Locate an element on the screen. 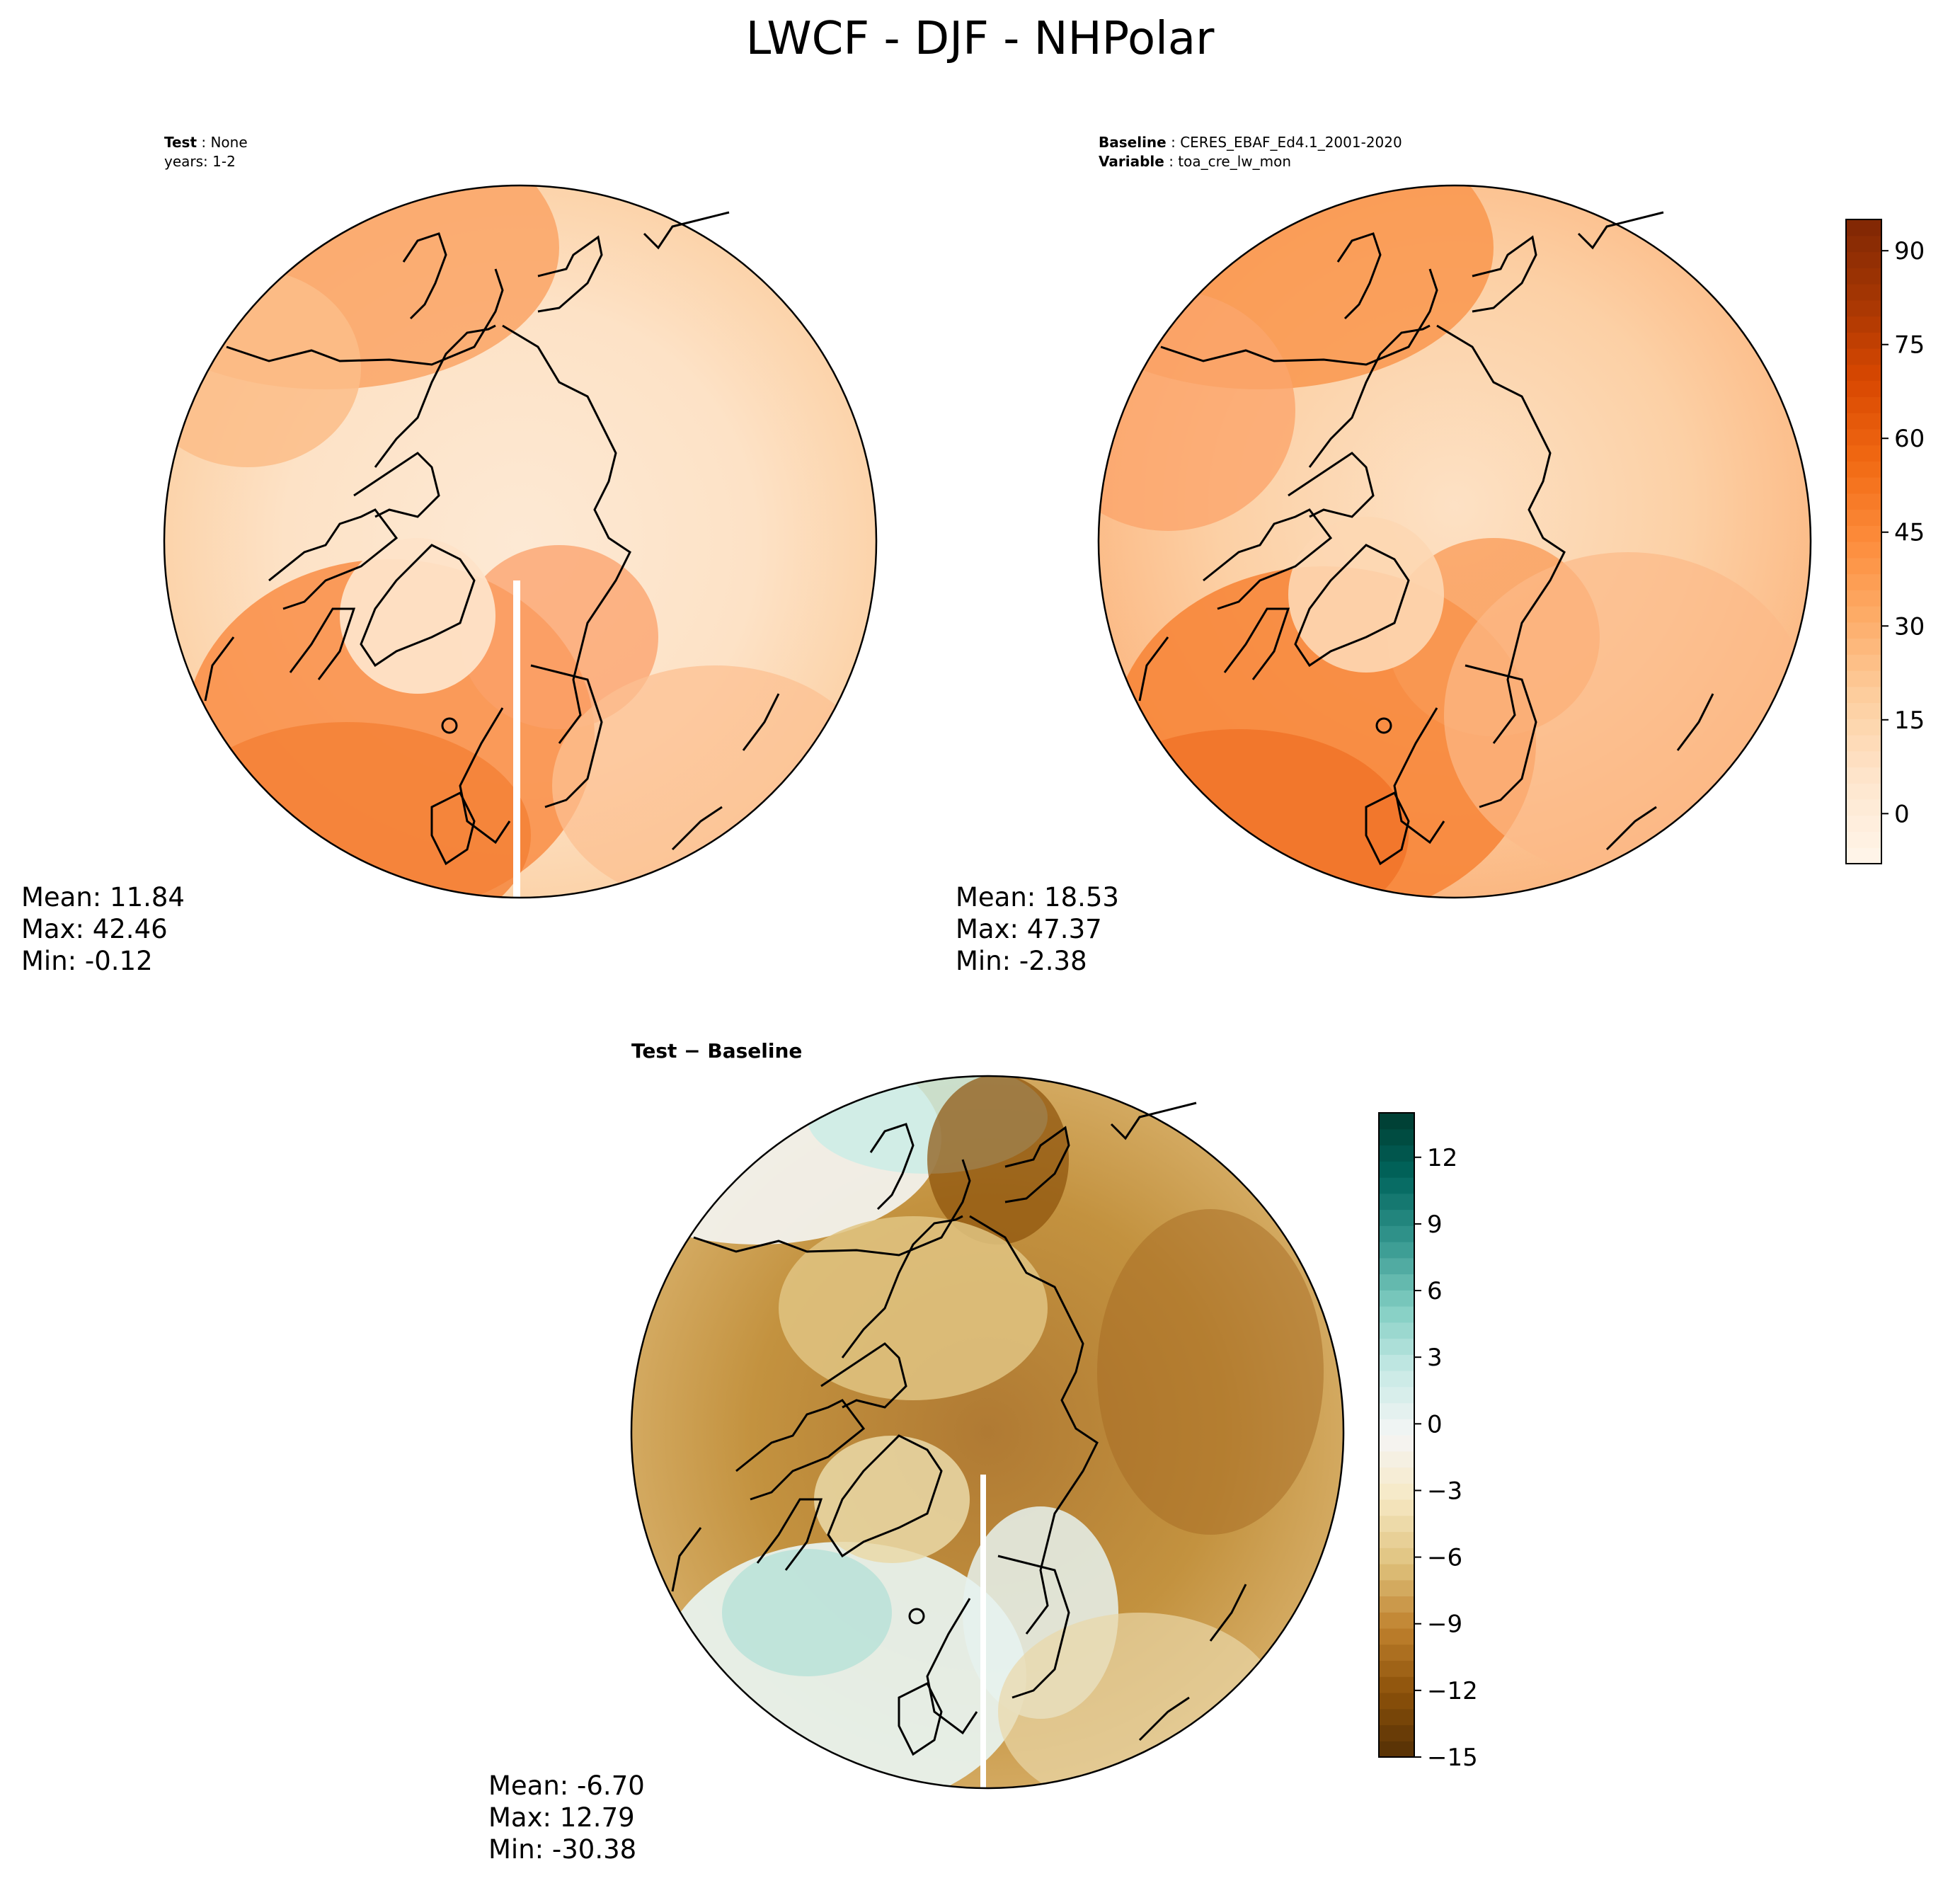 The height and width of the screenshot is (1888, 1960). colorbar-tick-label: −15 is located at coordinates (1452, 1758).